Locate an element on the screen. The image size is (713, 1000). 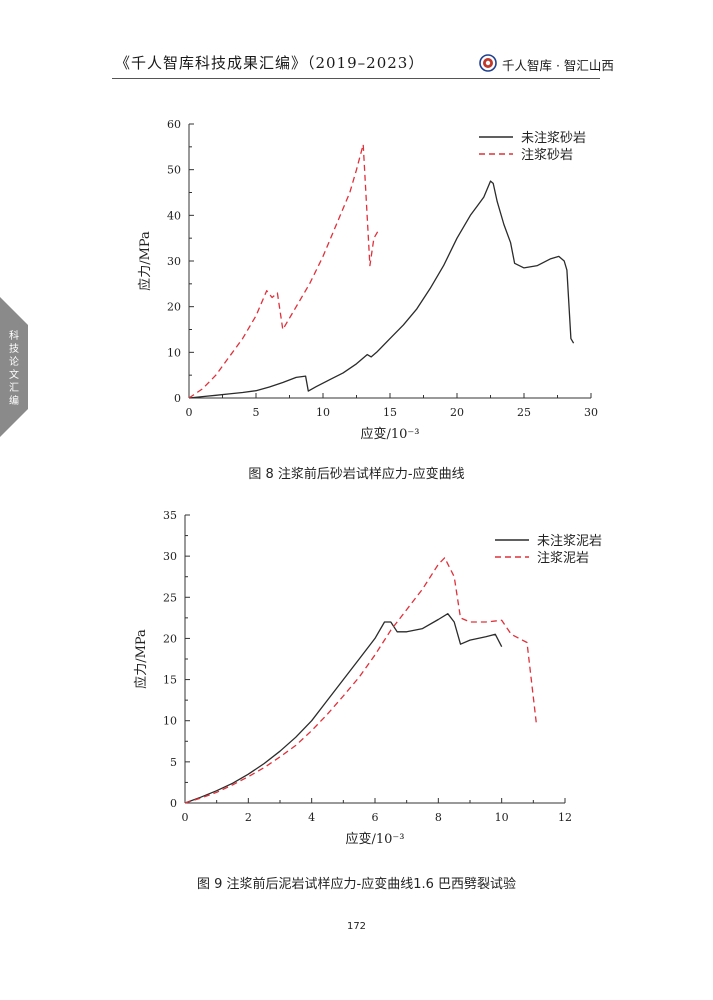
figure-caption-8: 图 8 注浆前后砂岩试样应力-应变曲线 is located at coordinates (356, 474).